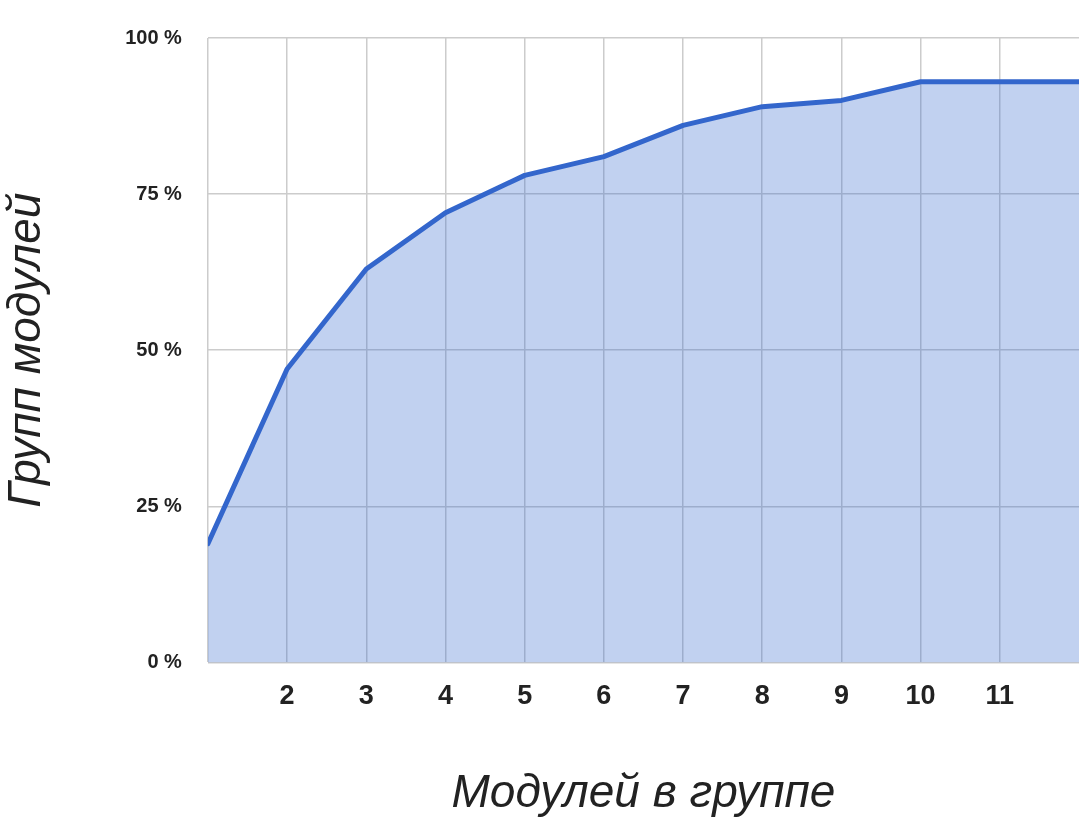 This screenshot has height=828, width=1079. Describe the element at coordinates (165, 660) in the screenshot. I see `y-tick-label: 0 %` at that location.